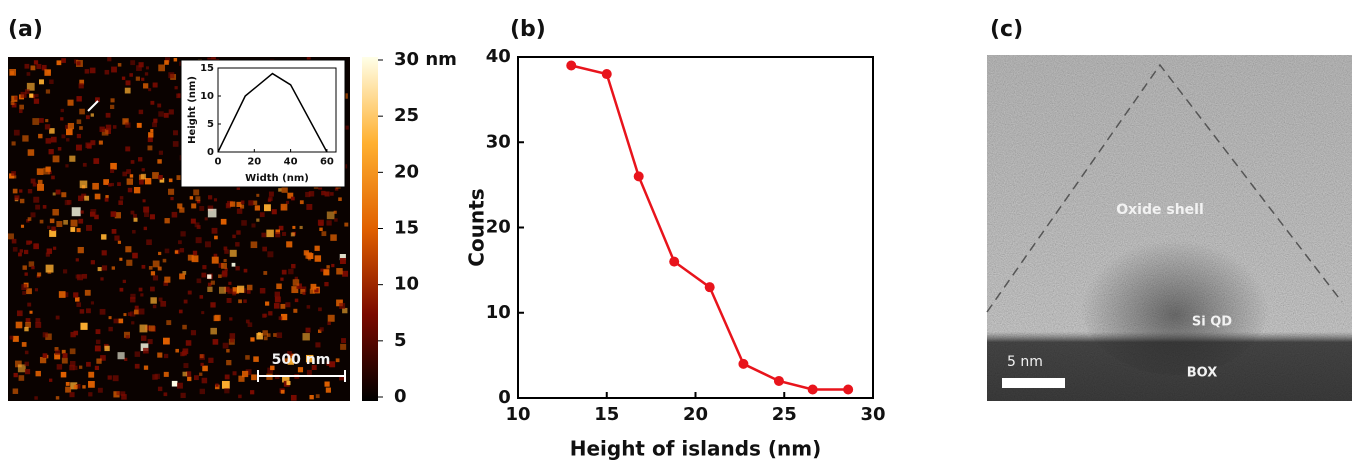 The image size is (1355, 461). What do you see at coordinates (277, 110) in the screenshot?
I see `plot-frame` at bounding box center [277, 110].